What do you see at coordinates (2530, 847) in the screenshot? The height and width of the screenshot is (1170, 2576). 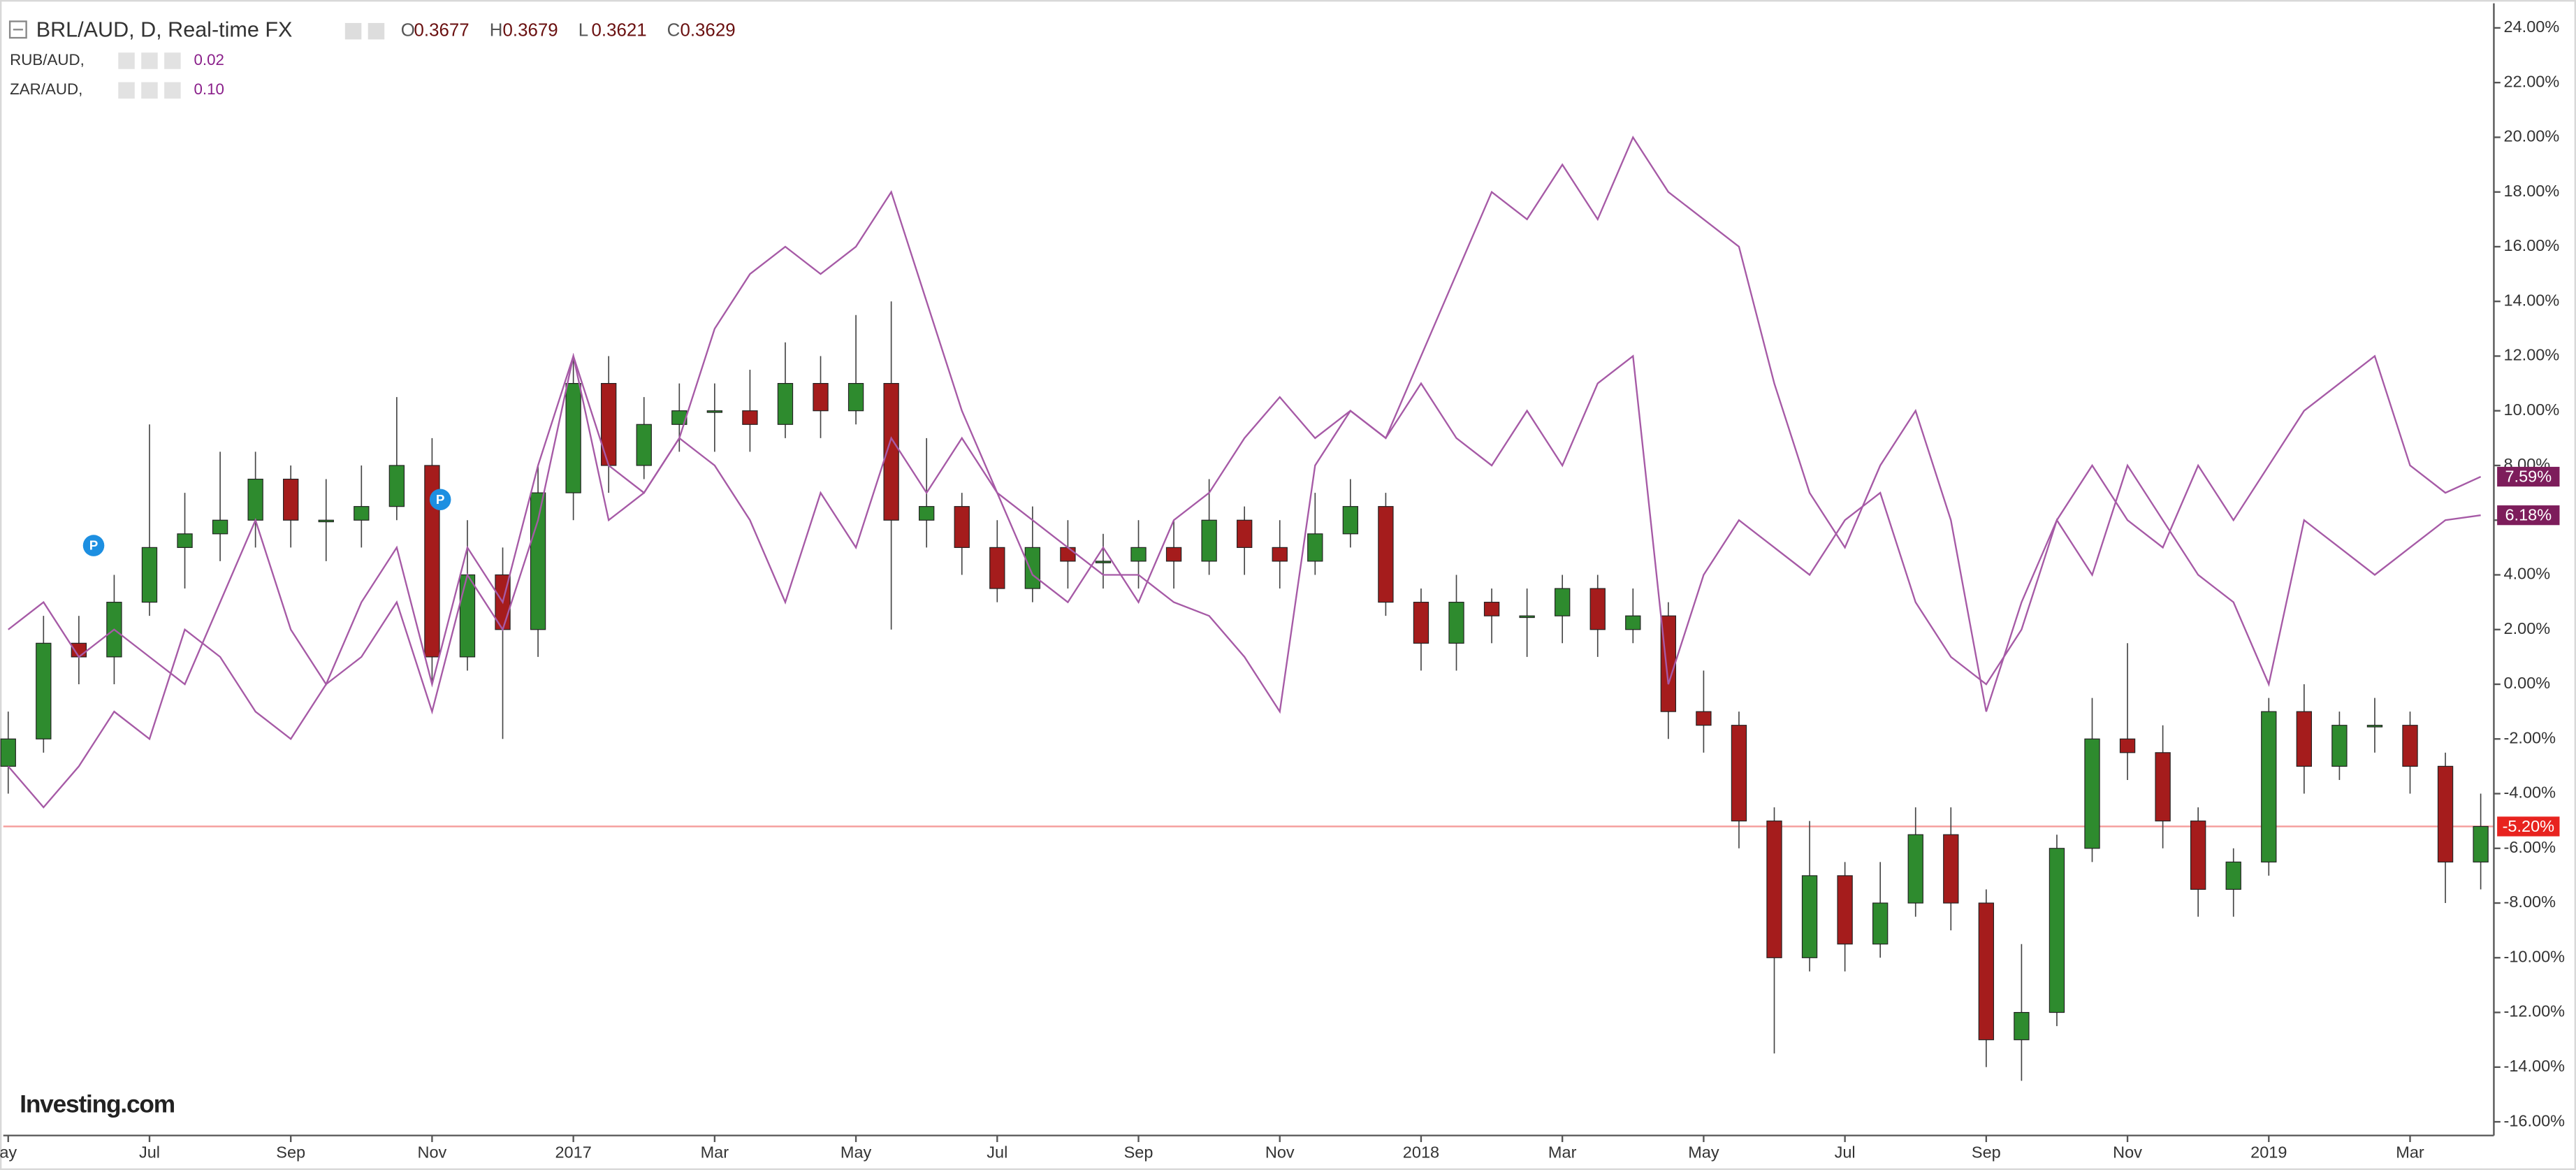 I see `y-tick-label: -6.00%` at bounding box center [2530, 847].